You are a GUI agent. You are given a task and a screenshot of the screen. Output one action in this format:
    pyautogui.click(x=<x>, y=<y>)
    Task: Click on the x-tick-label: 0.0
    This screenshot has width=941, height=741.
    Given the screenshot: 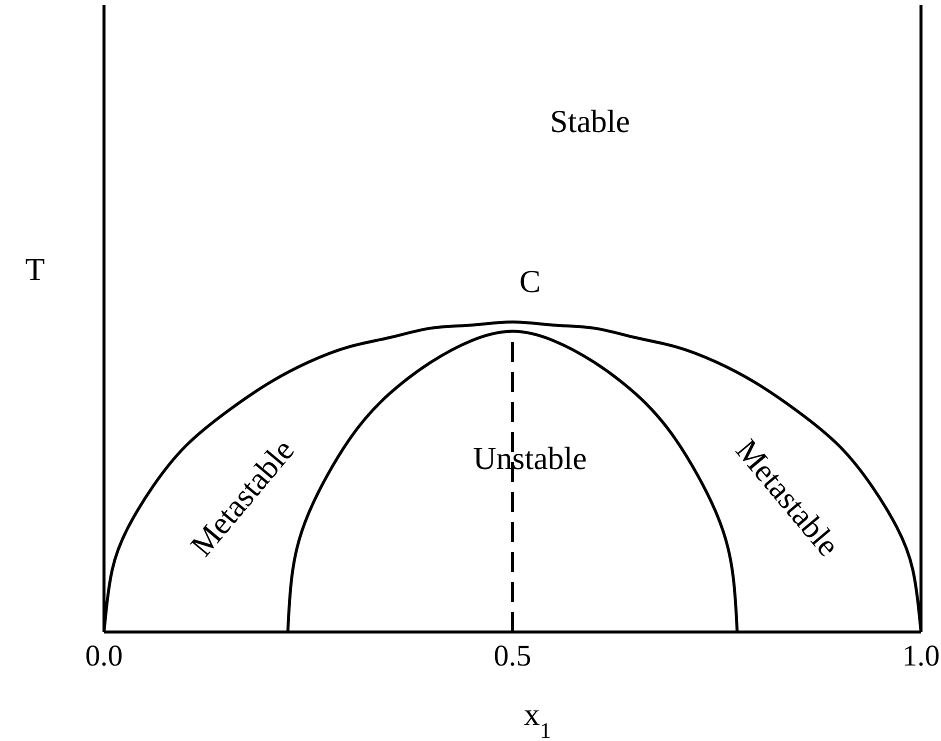 What is the action you would take?
    pyautogui.click(x=104, y=655)
    